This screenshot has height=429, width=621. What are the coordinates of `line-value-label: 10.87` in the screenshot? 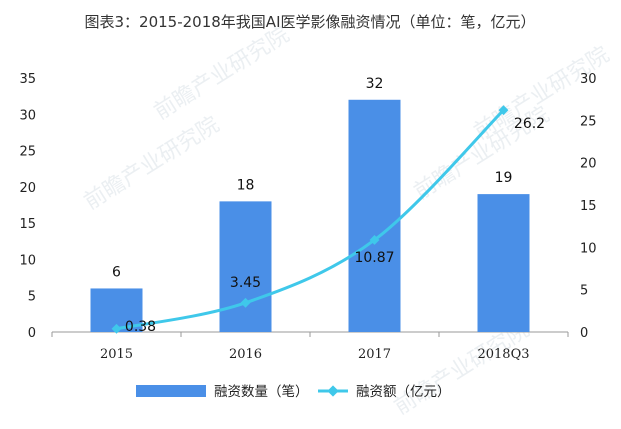 It's located at (374, 258).